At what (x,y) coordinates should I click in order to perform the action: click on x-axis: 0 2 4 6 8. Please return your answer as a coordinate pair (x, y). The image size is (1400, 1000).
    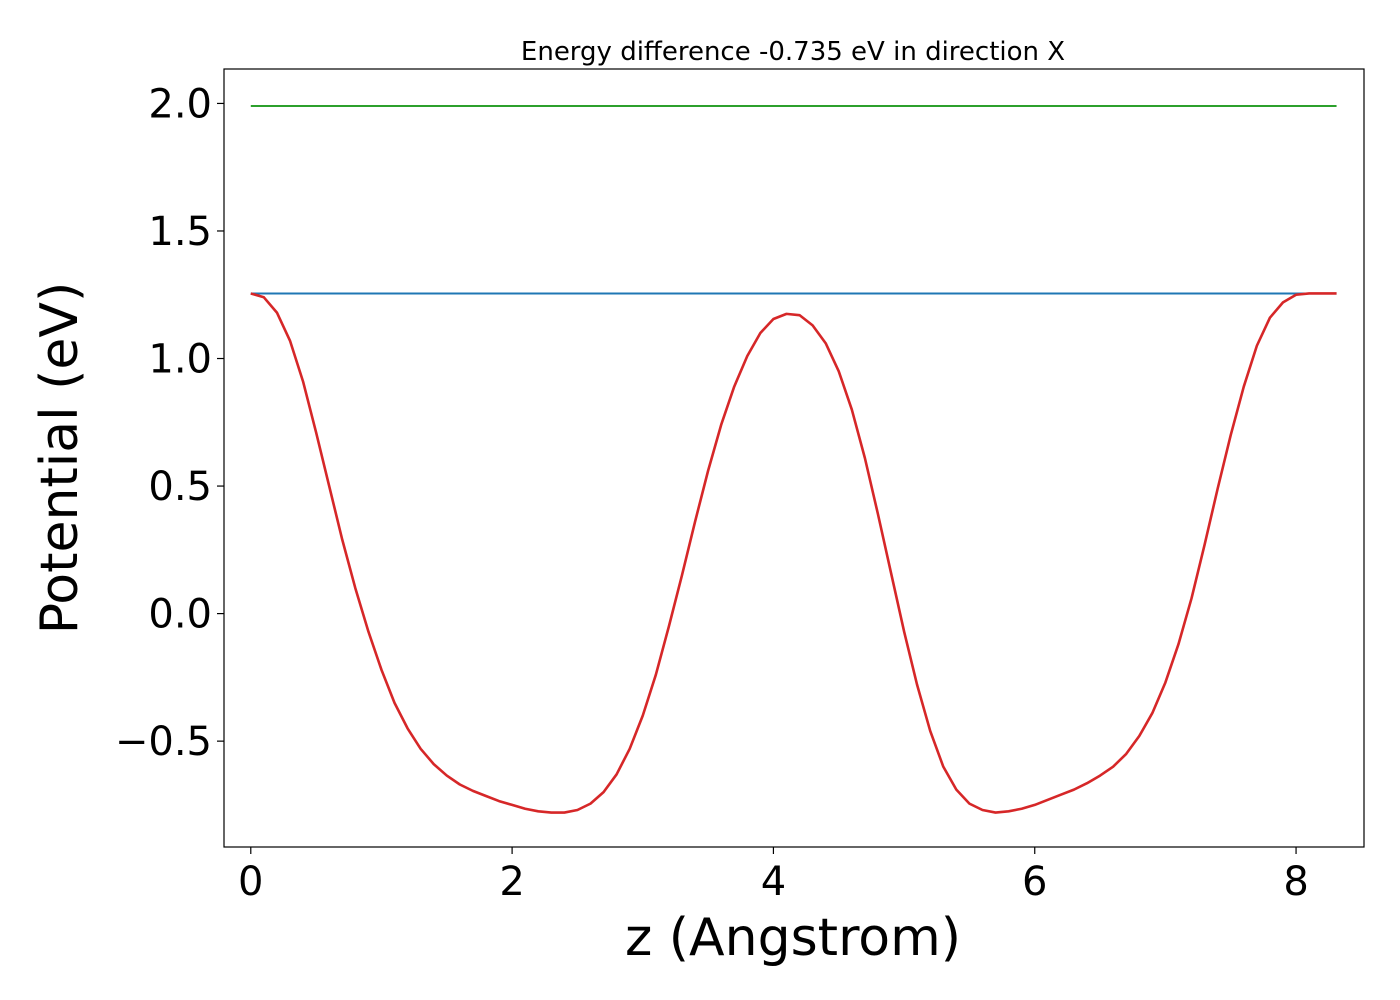
    Looking at the image, I should click on (773, 876).